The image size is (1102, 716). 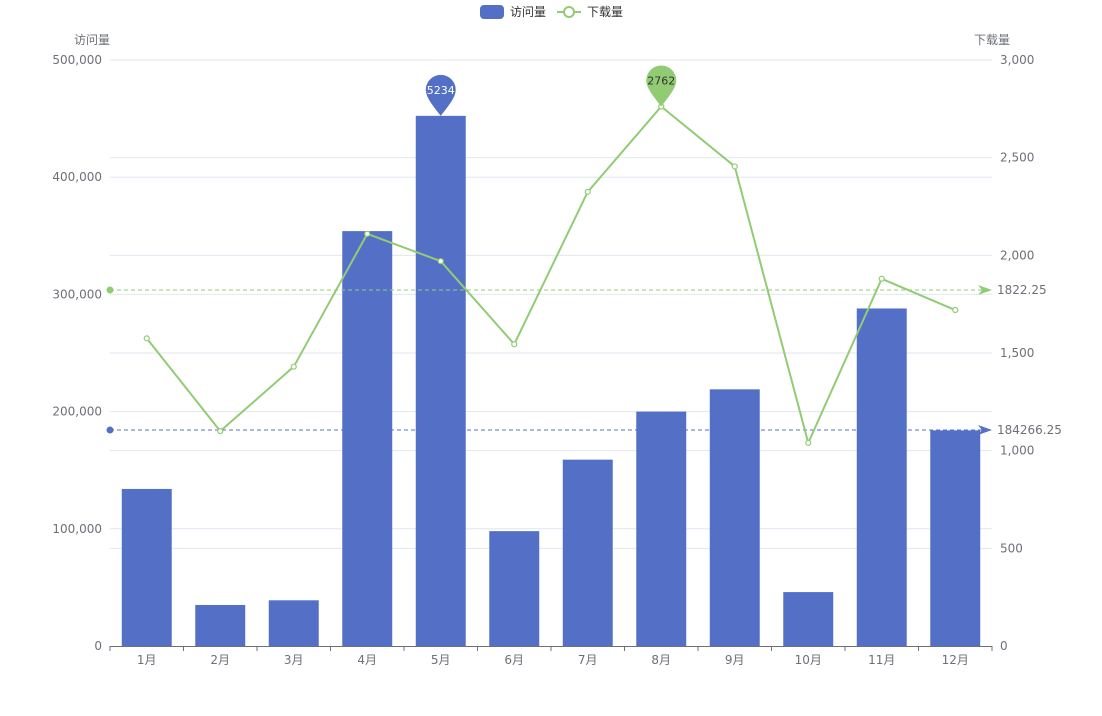 What do you see at coordinates (1017, 255) in the screenshot?
I see `y-tick-label-right: 2,000` at bounding box center [1017, 255].